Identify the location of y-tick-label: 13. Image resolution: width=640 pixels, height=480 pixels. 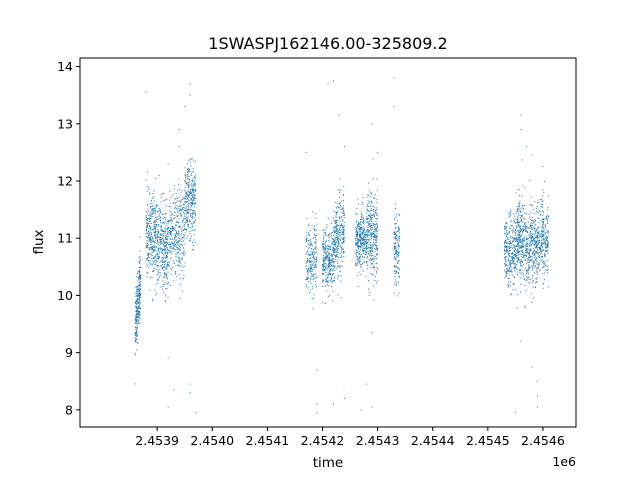
(65, 123).